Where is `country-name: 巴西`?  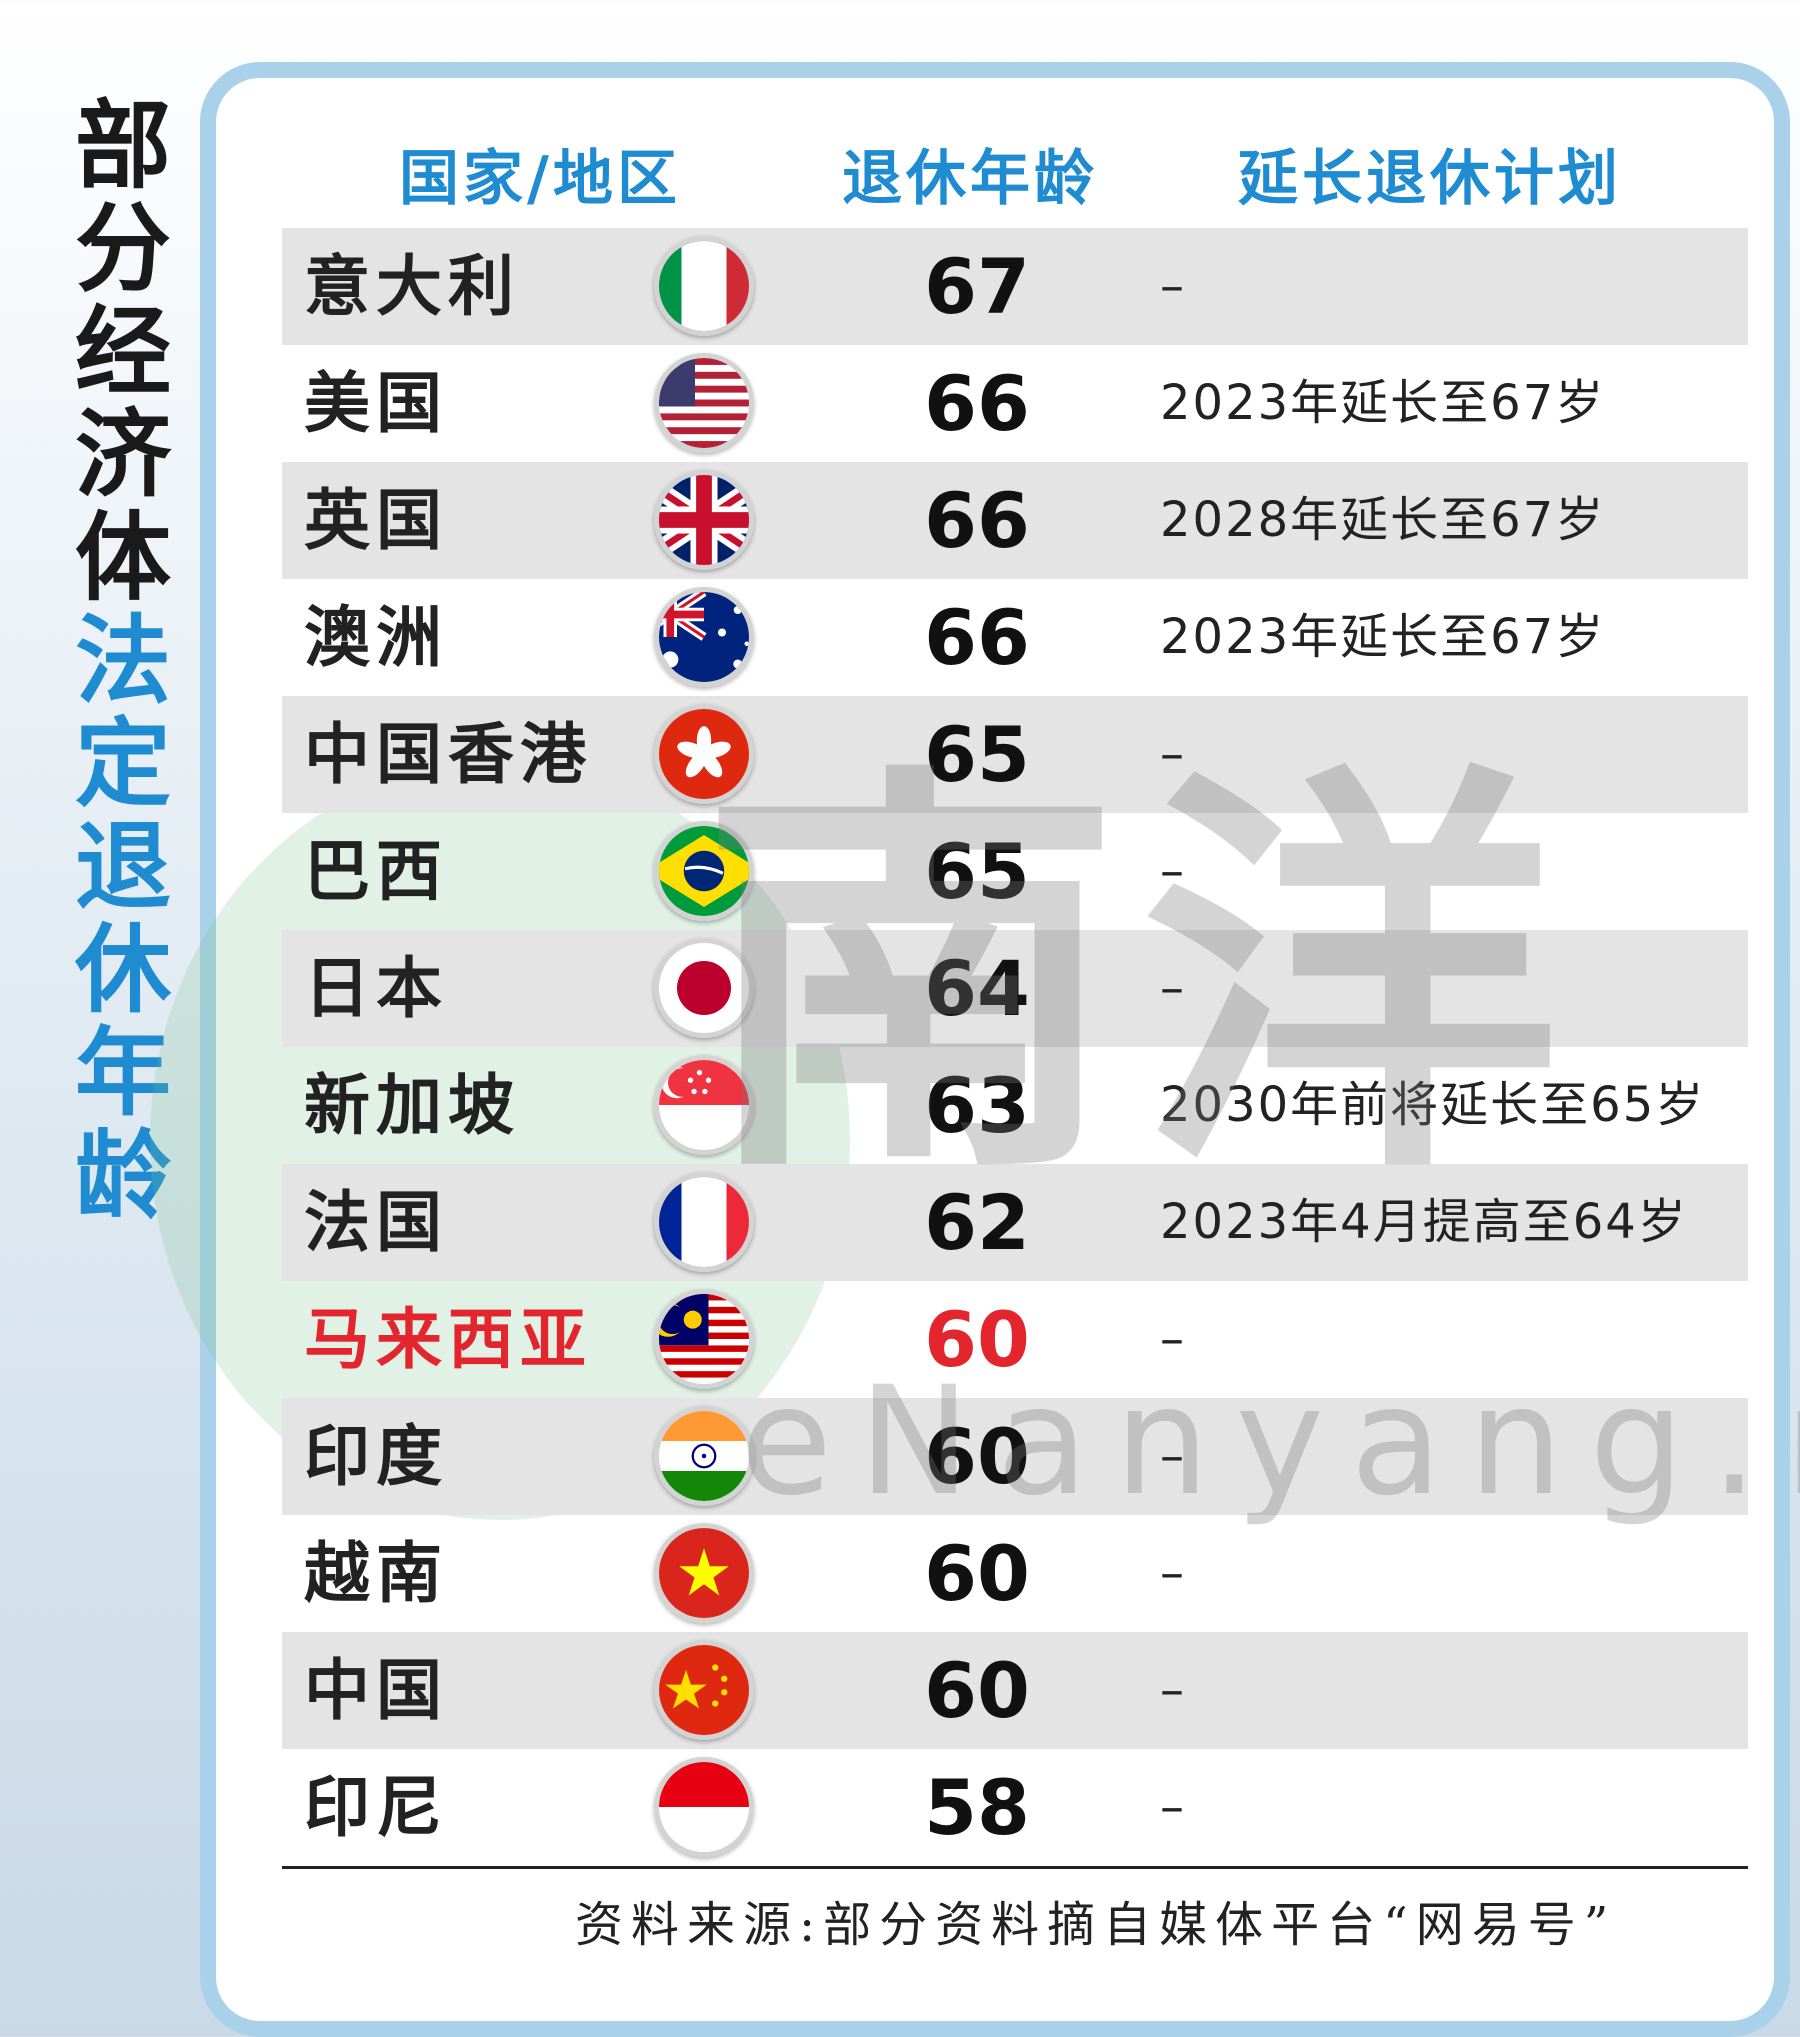
country-name: 巴西 is located at coordinates (376, 871).